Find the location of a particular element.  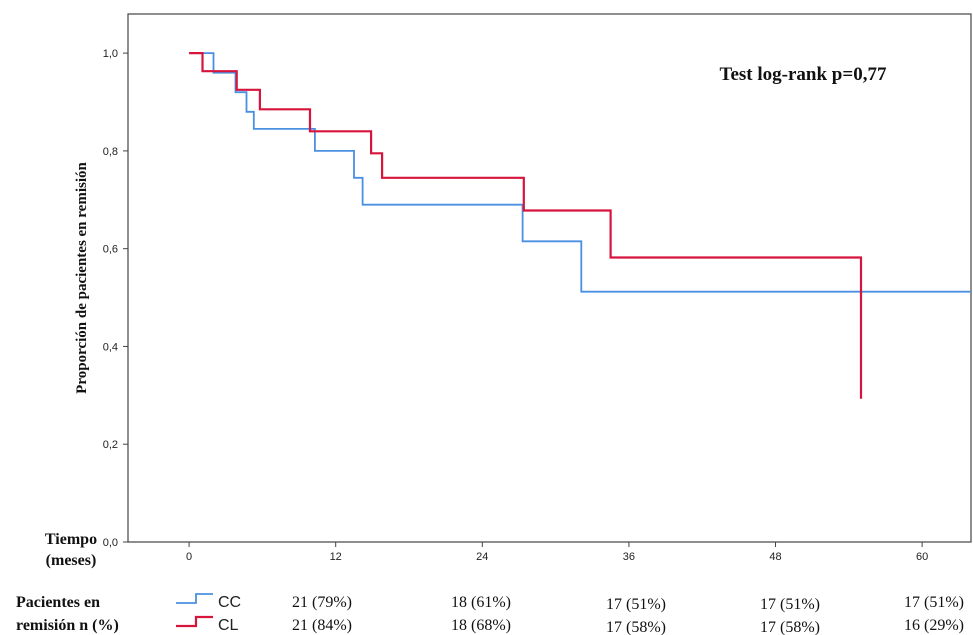

y-tick-label: 0,4 is located at coordinates (110, 347).